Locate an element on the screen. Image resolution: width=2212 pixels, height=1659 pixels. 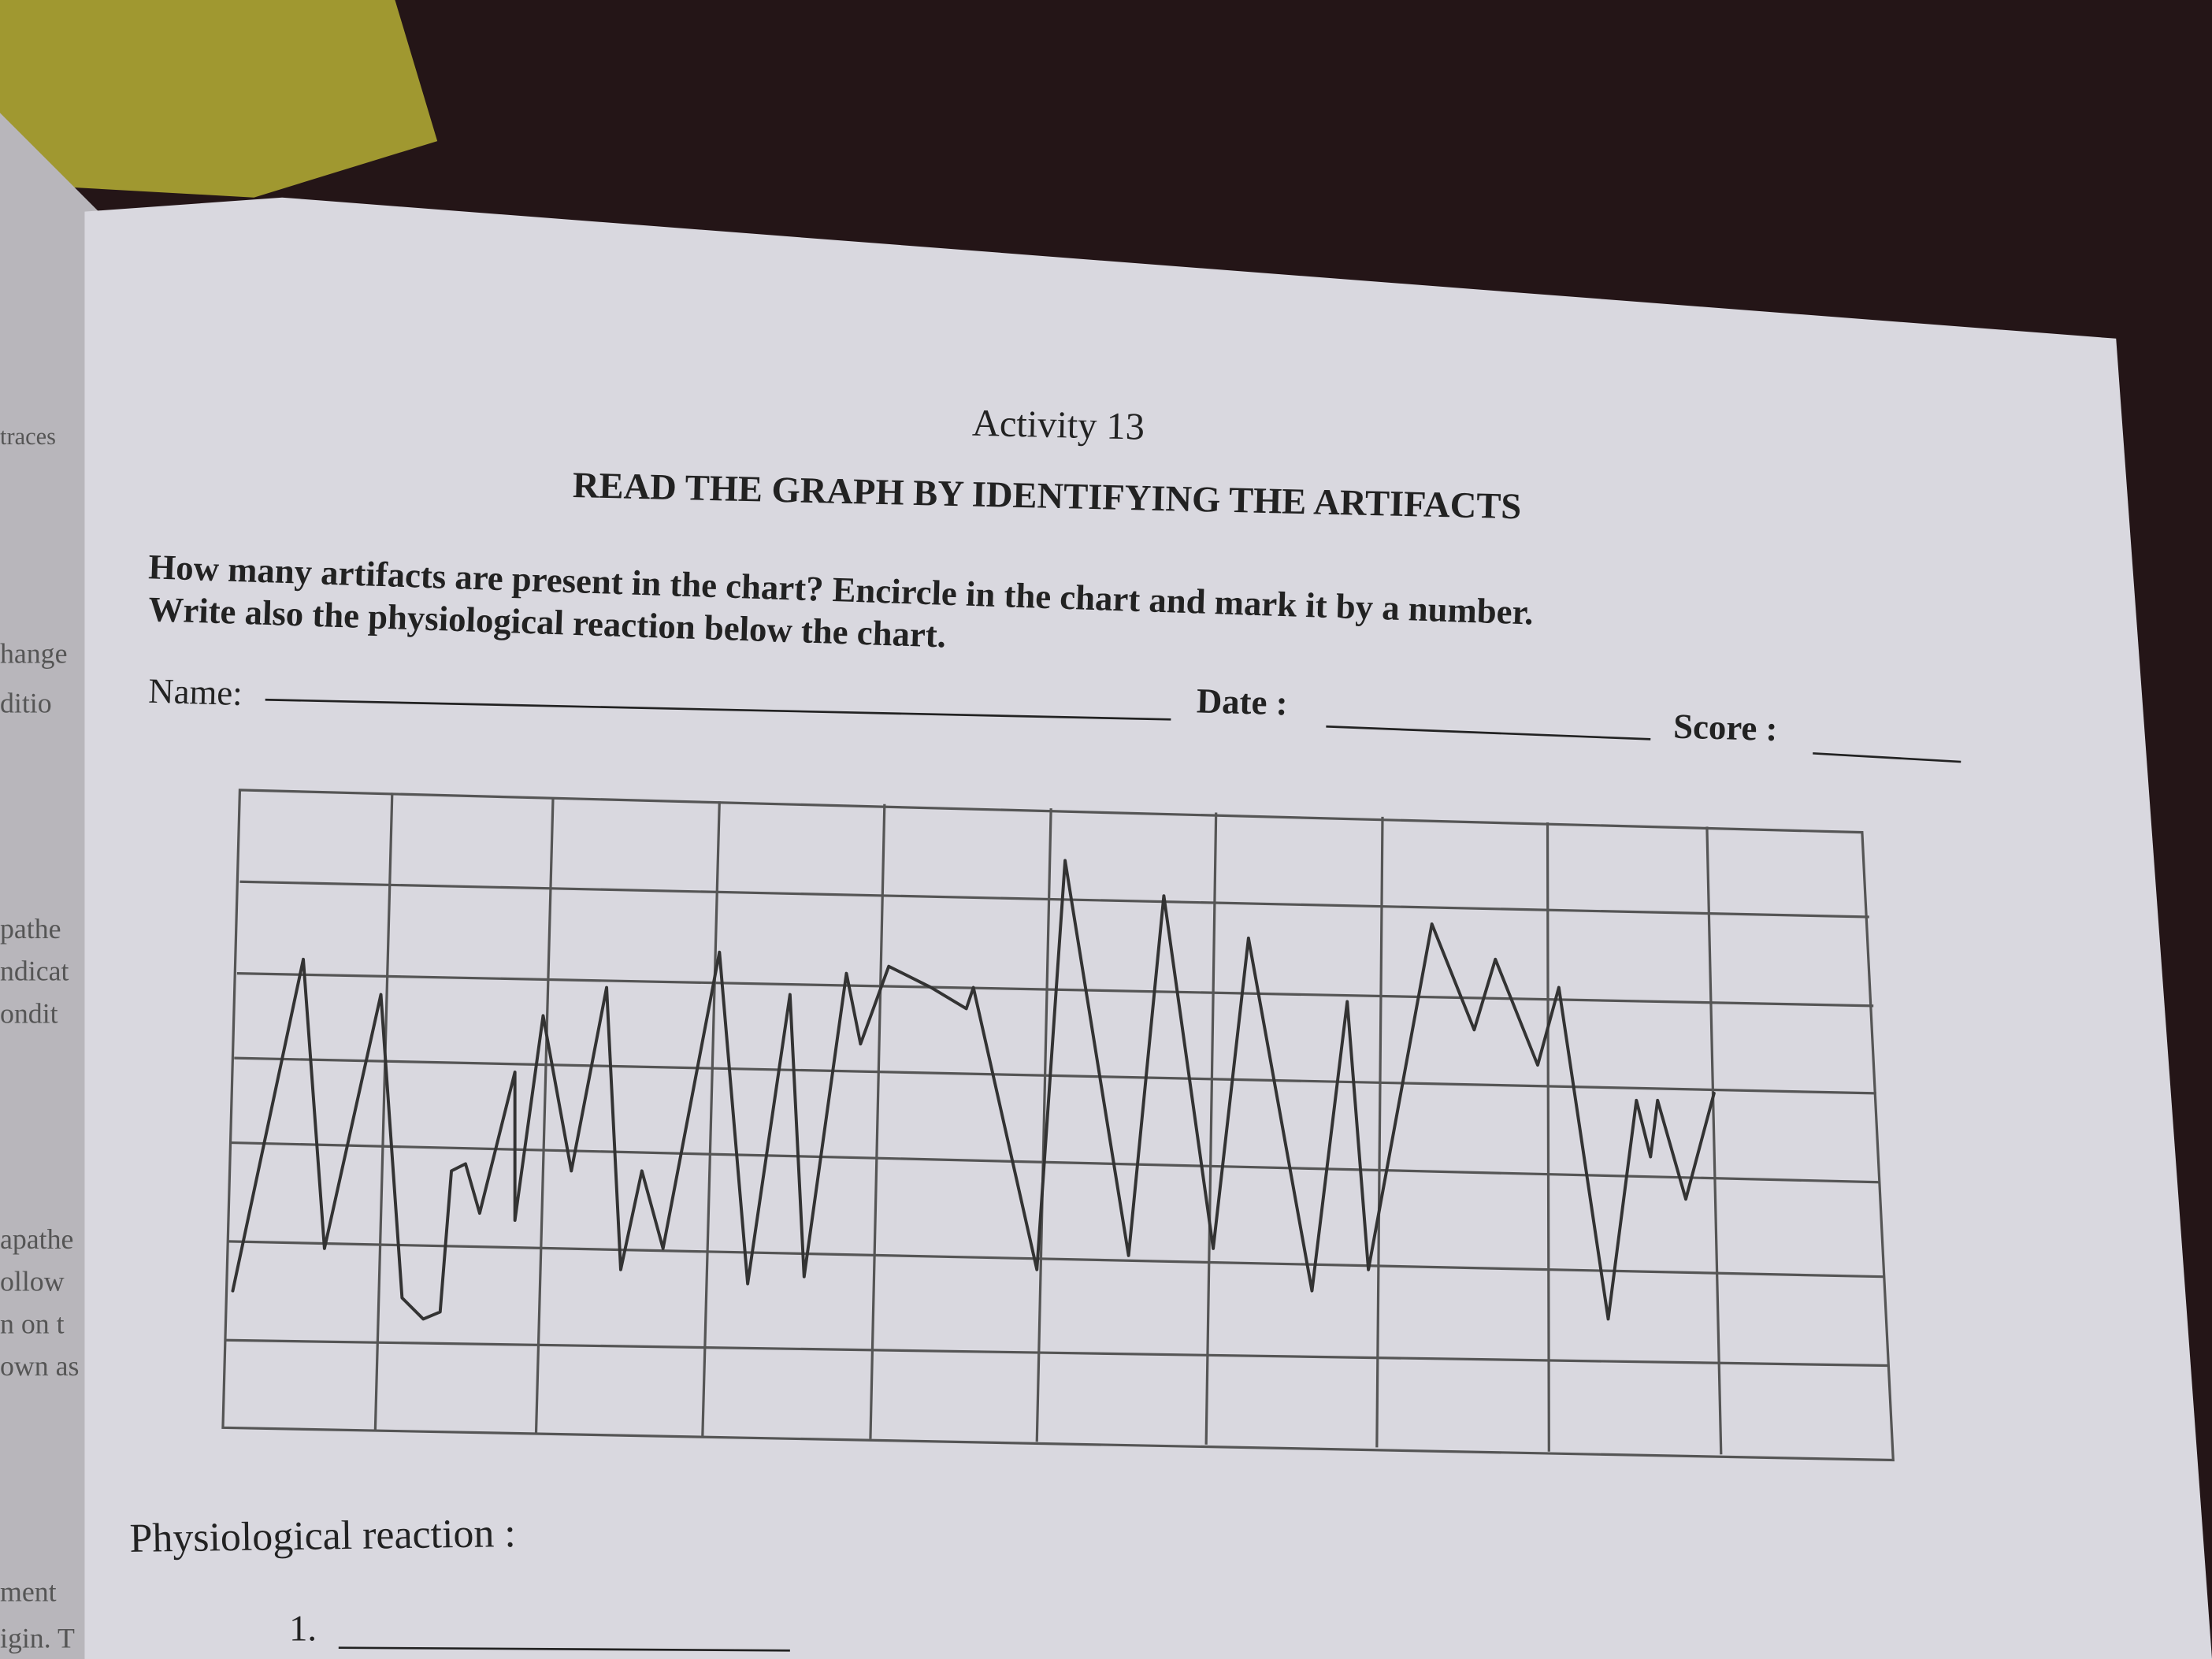
left-text: own as is located at coordinates (39, 1366).